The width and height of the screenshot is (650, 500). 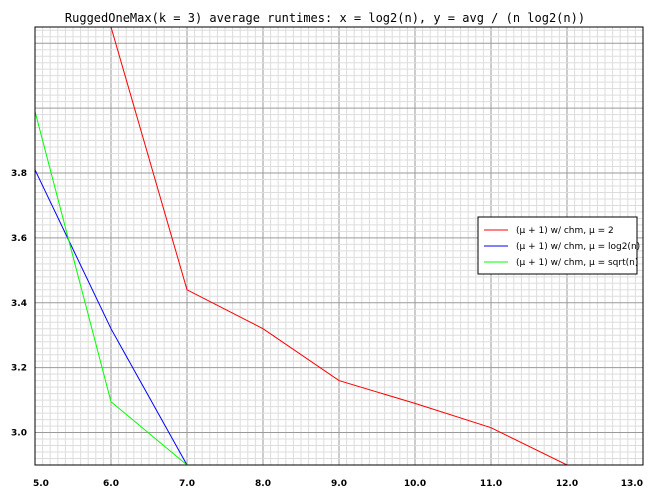 What do you see at coordinates (19, 239) in the screenshot?
I see `y-tick-label: 3.6` at bounding box center [19, 239].